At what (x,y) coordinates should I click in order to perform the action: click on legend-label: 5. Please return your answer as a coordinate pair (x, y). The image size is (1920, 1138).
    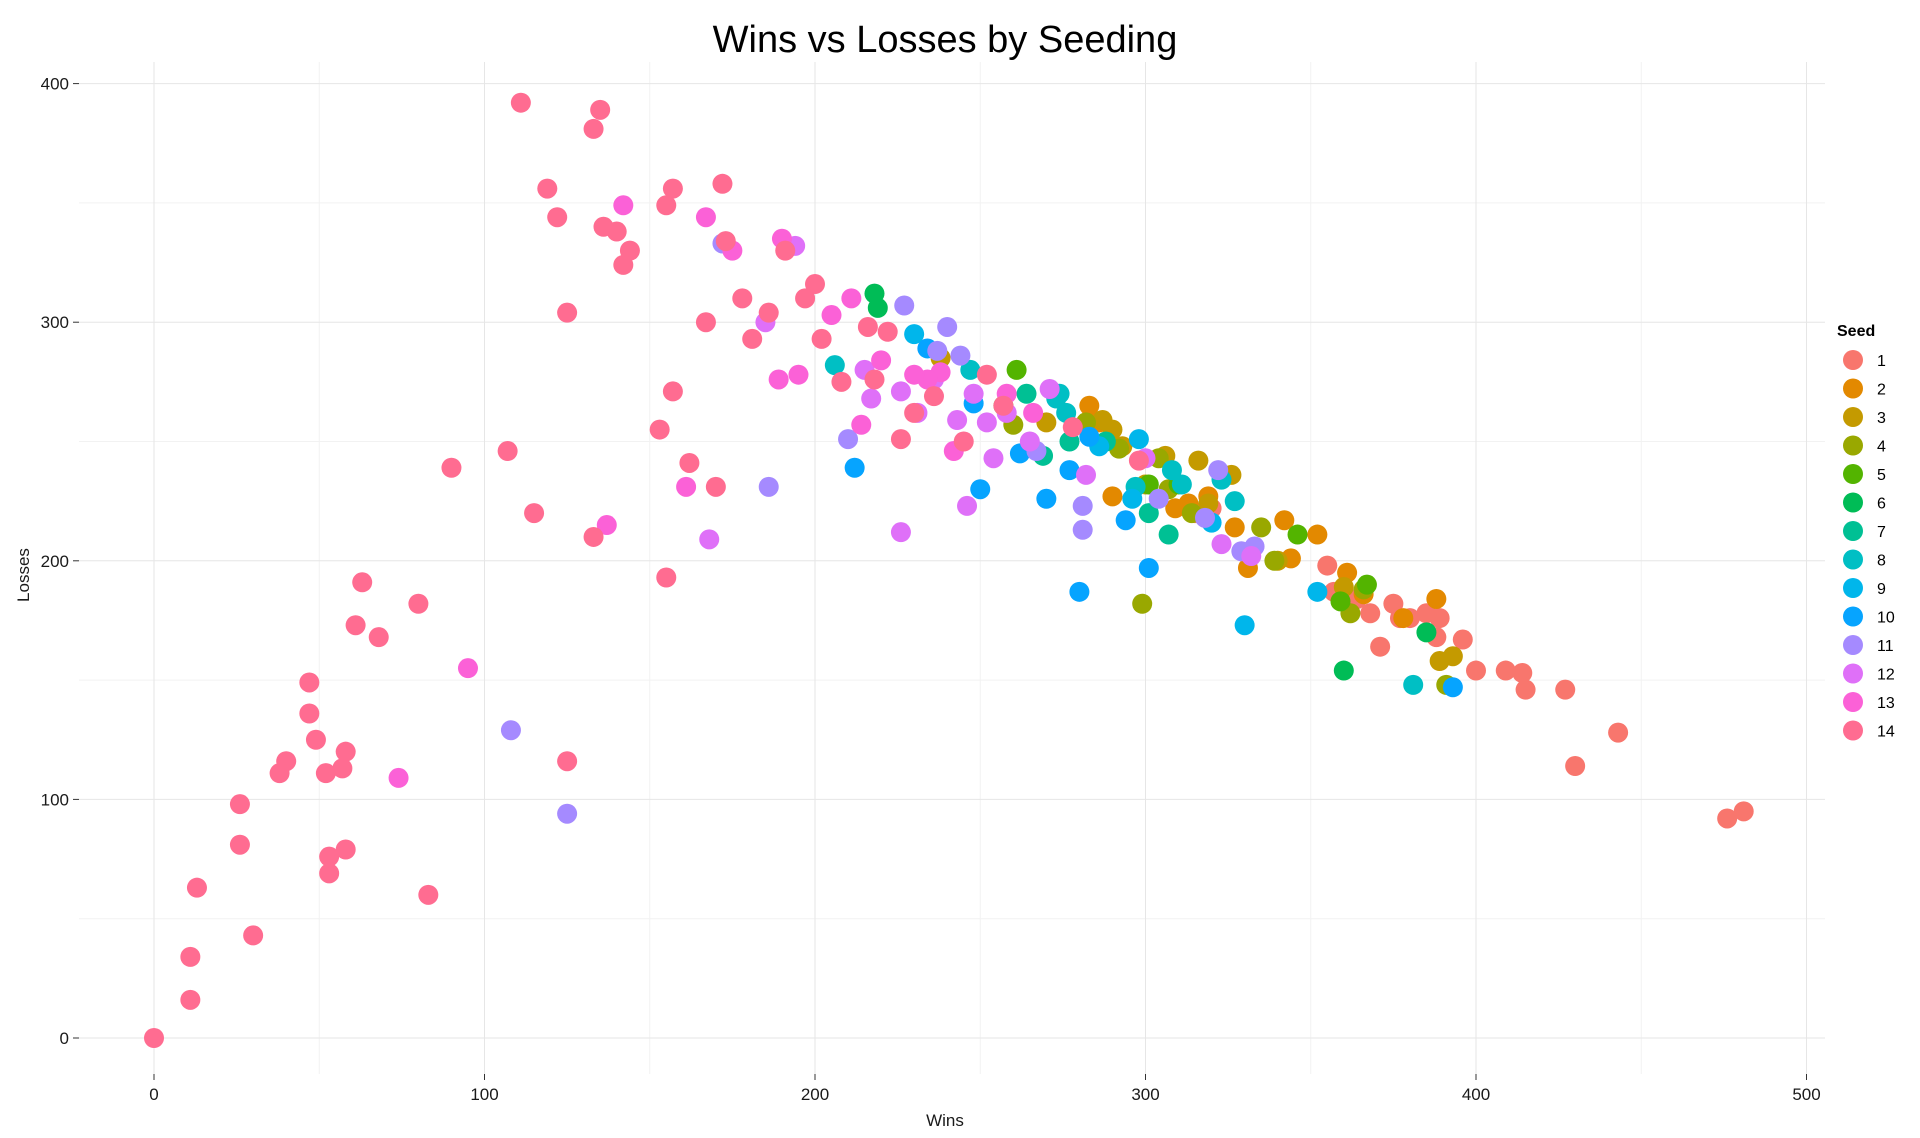
    Looking at the image, I should click on (1881, 475).